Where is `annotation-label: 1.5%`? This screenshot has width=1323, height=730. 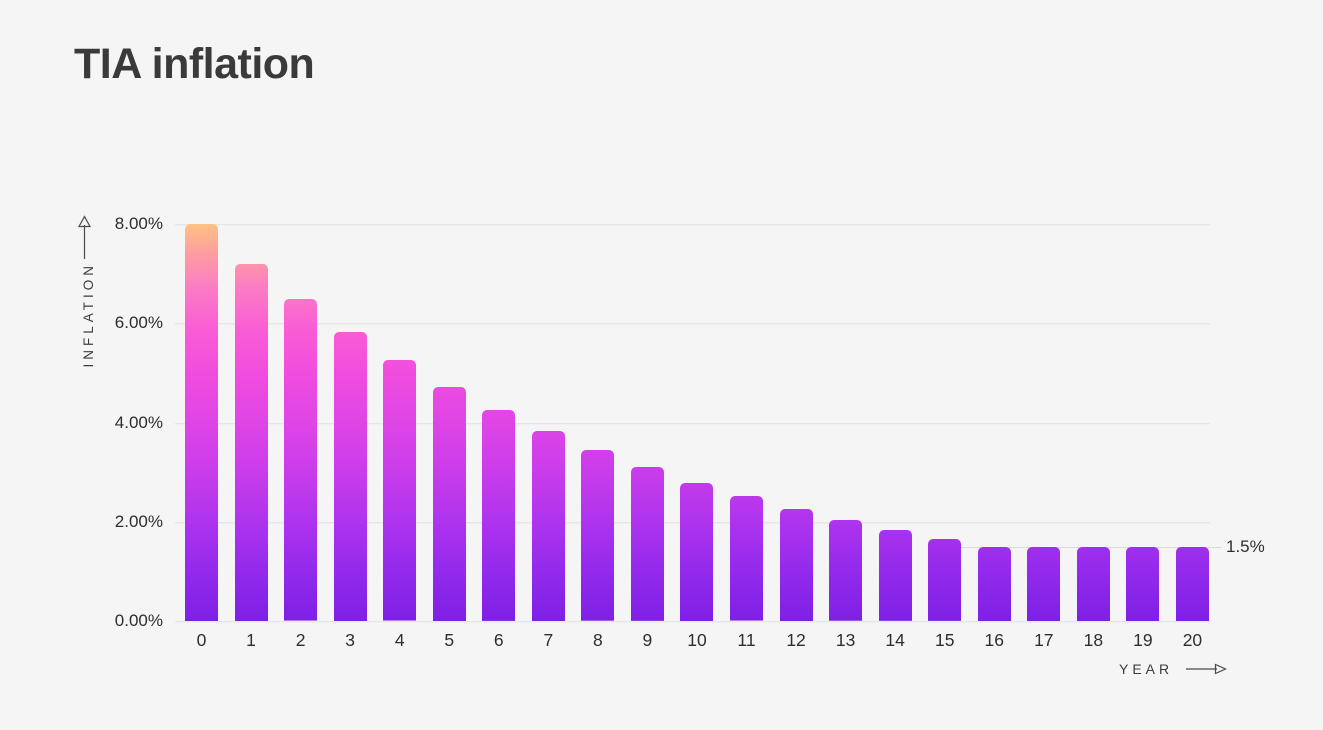 annotation-label: 1.5% is located at coordinates (1245, 546).